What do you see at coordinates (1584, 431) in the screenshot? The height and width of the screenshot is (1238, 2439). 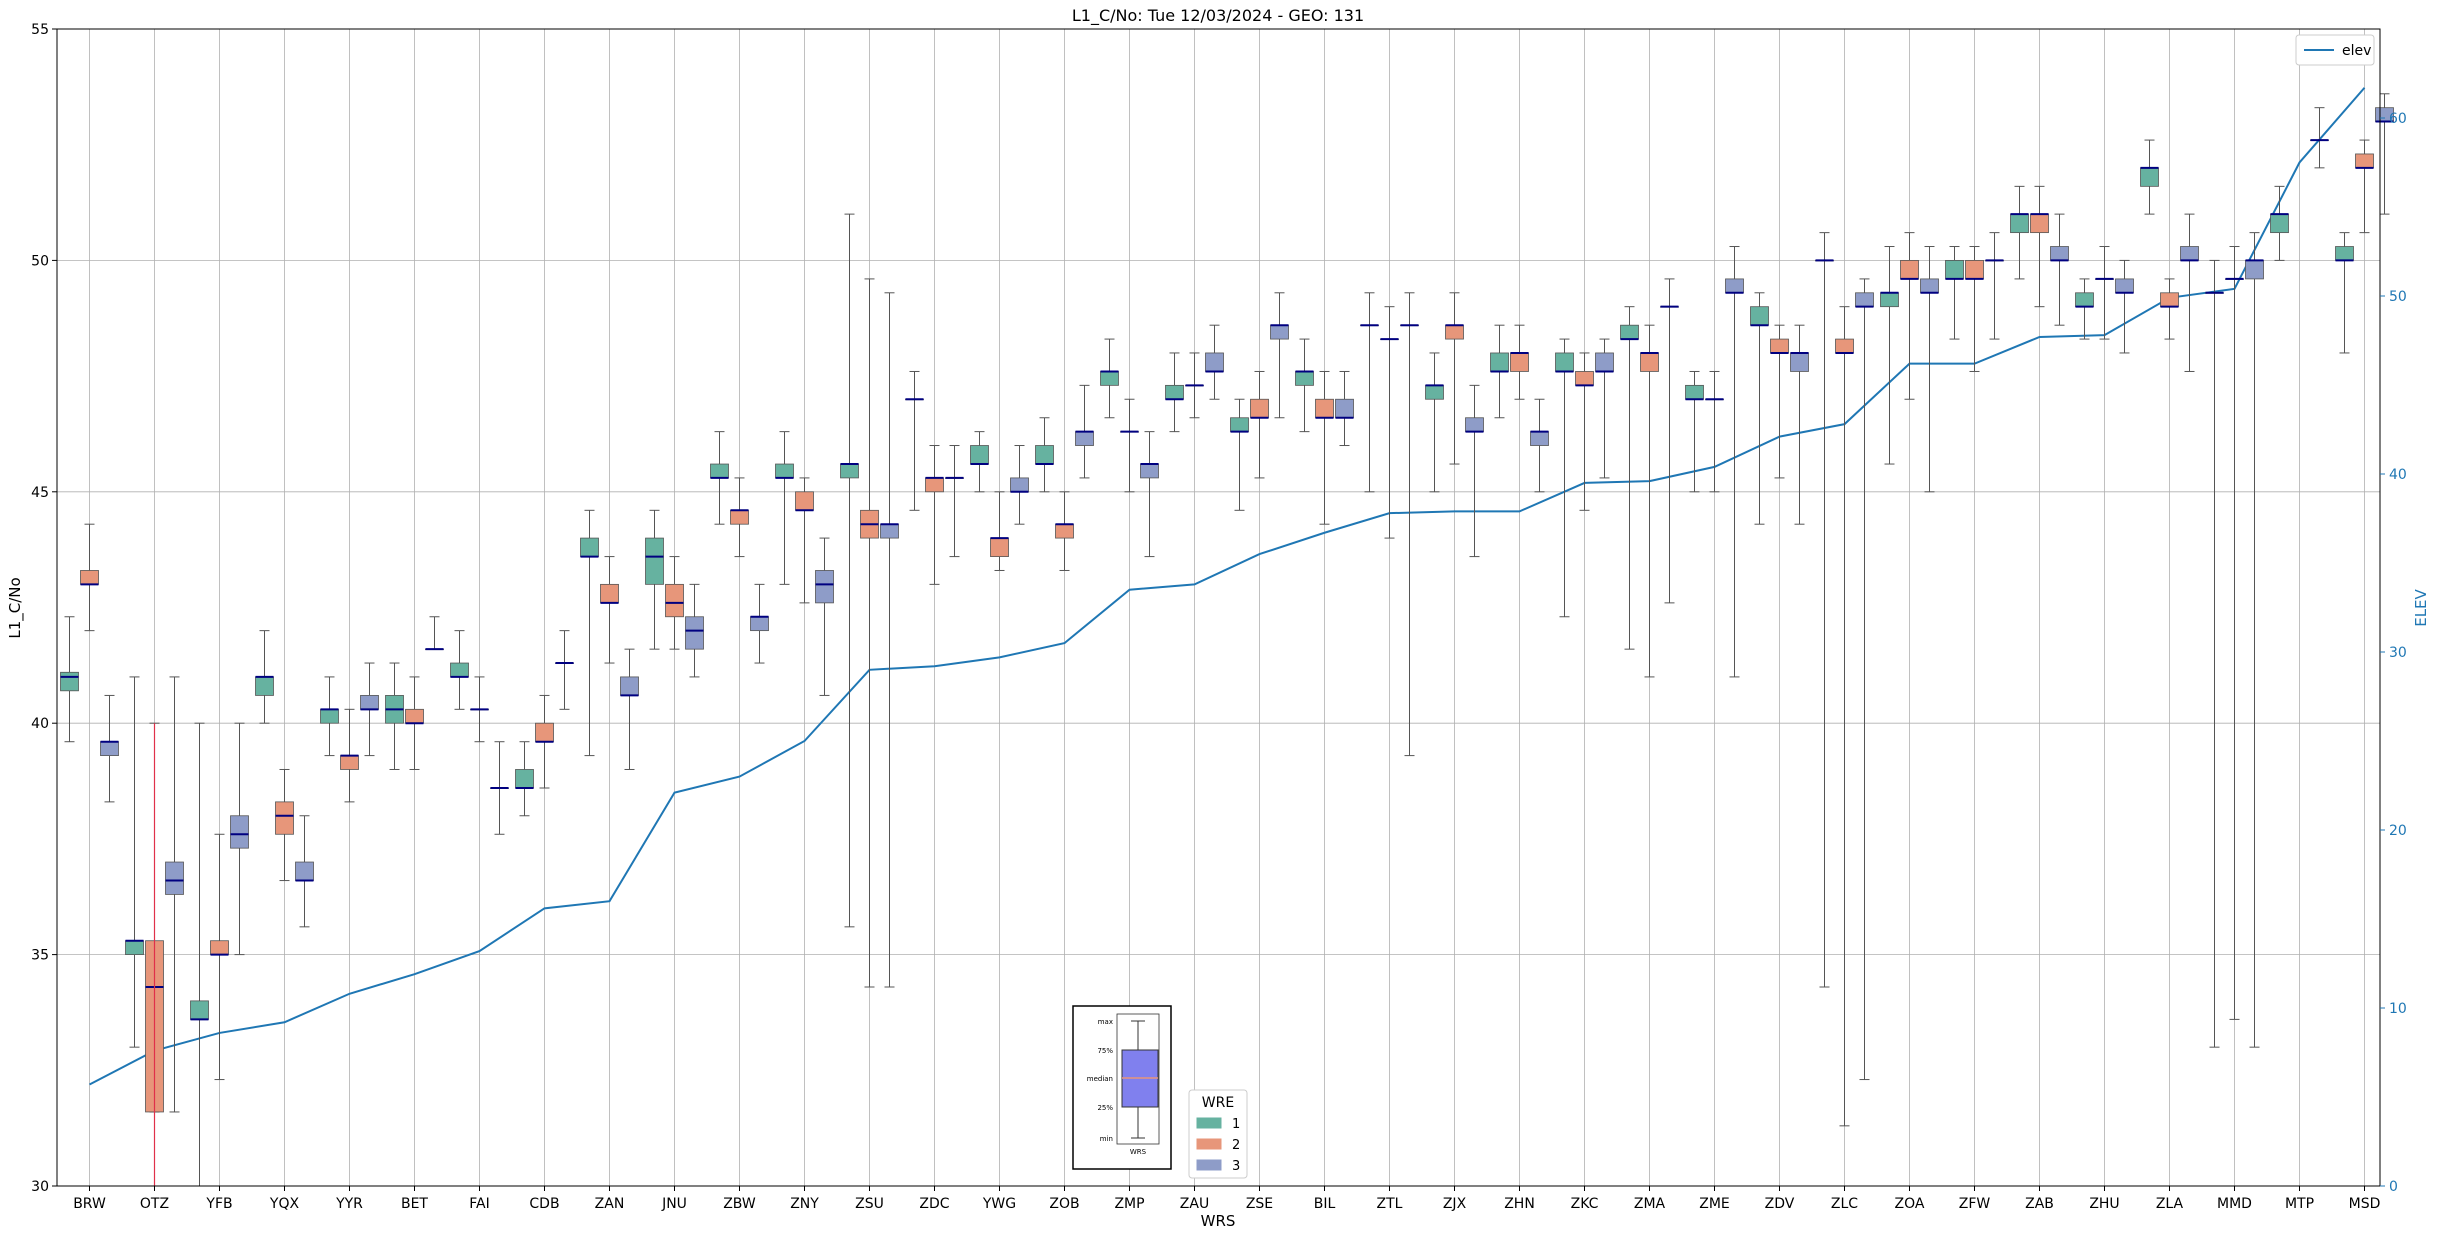 I see `box-ZKC-wre2` at bounding box center [1584, 431].